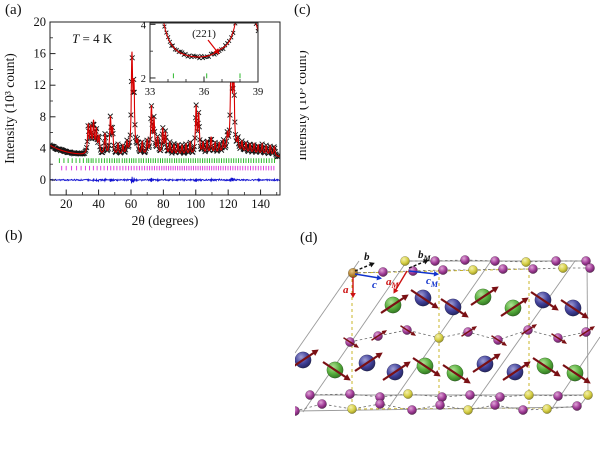 This screenshot has width=600, height=456. What do you see at coordinates (258, 92) in the screenshot?
I see `svg-text: 39` at bounding box center [258, 92].